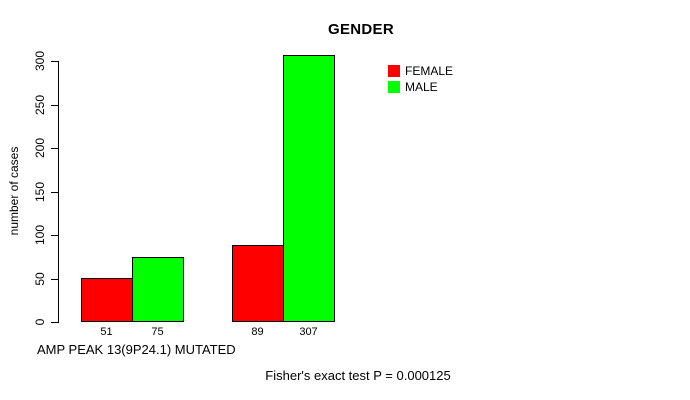 The height and width of the screenshot is (400, 690). What do you see at coordinates (40, 192) in the screenshot?
I see `y-tick-label: 150` at bounding box center [40, 192].